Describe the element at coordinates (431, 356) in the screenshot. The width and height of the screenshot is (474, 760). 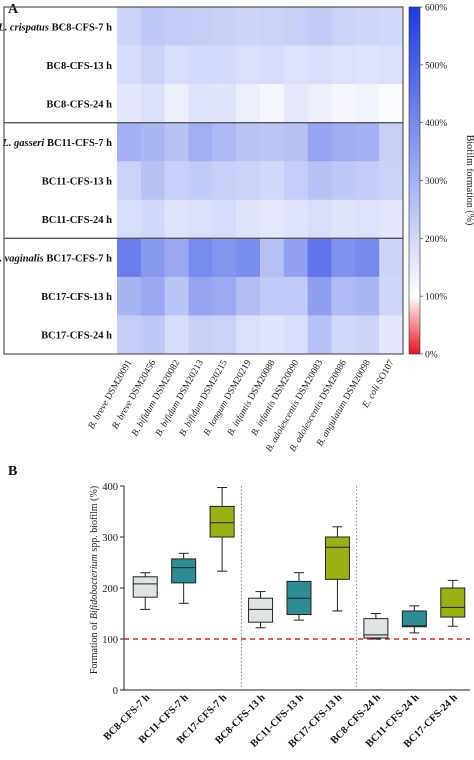
I see `colorbar-tick-label: 0%` at that location.